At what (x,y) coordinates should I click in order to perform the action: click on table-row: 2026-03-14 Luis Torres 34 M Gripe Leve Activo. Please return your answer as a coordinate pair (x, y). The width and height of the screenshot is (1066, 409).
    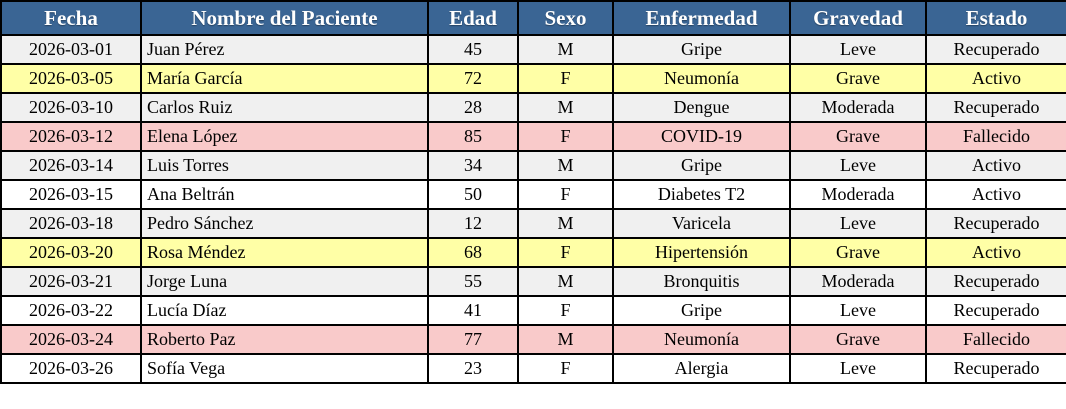
    Looking at the image, I should click on (533, 165).